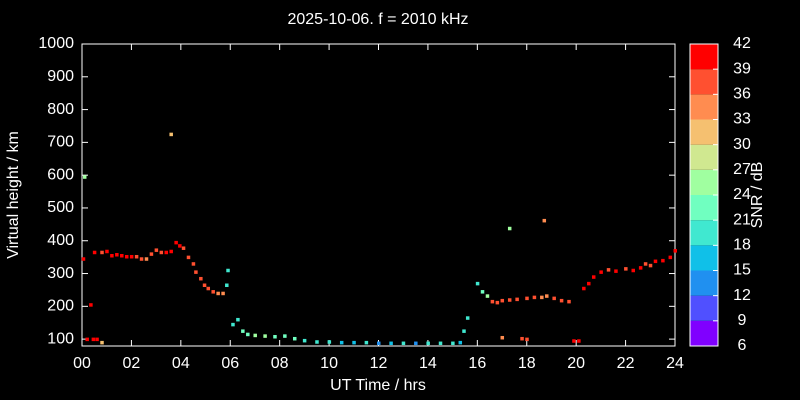 This screenshot has height=400, width=800. I want to click on colorbar-tick-label: 33, so click(742, 119).